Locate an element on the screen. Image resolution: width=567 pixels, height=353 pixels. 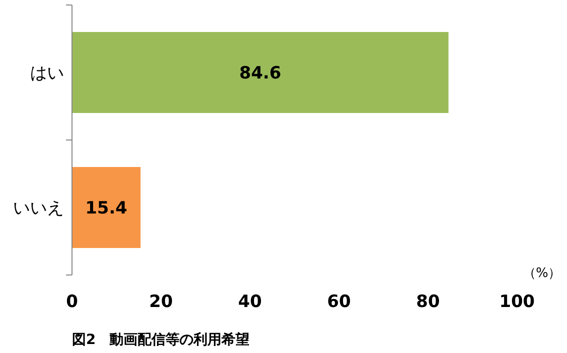
x-axis-title: （%） is located at coordinates (542, 273).